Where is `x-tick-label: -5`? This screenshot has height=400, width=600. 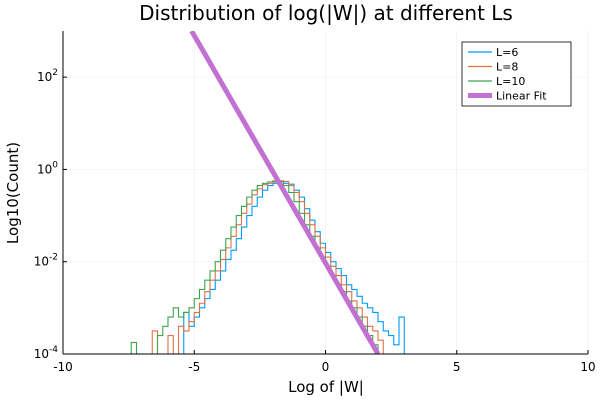 x-tick-label: -5 is located at coordinates (194, 367).